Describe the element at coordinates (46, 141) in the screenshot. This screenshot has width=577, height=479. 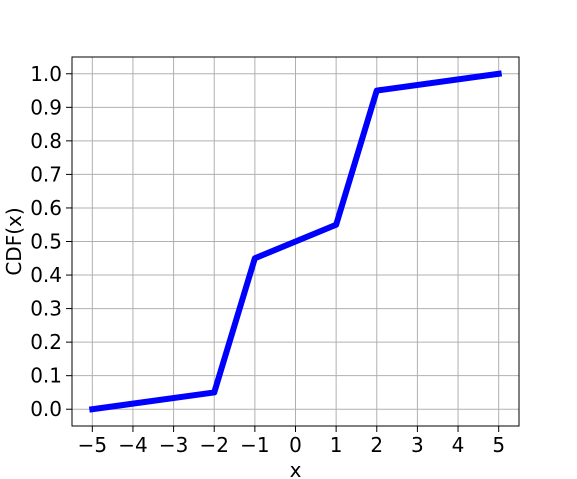
I see `y-tick-label: 0.8` at that location.